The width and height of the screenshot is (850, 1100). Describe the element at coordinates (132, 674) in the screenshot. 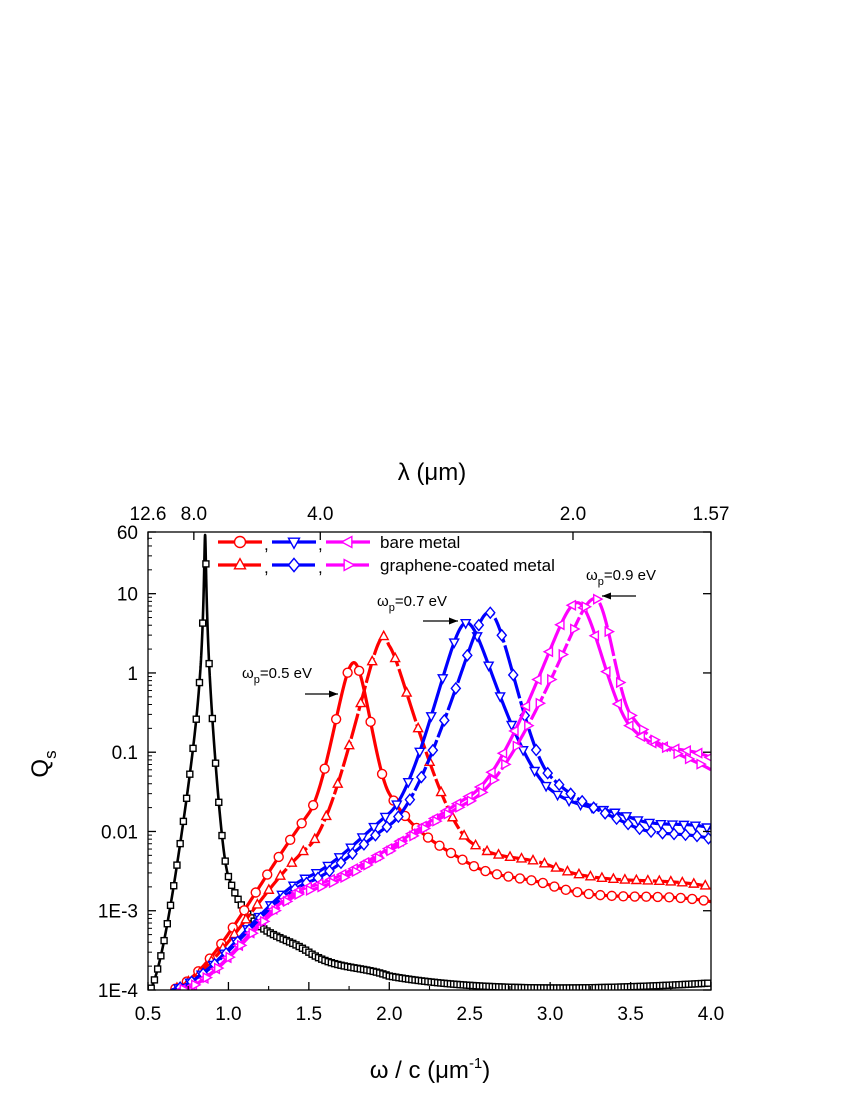

I see `y-tick-label: 1` at that location.